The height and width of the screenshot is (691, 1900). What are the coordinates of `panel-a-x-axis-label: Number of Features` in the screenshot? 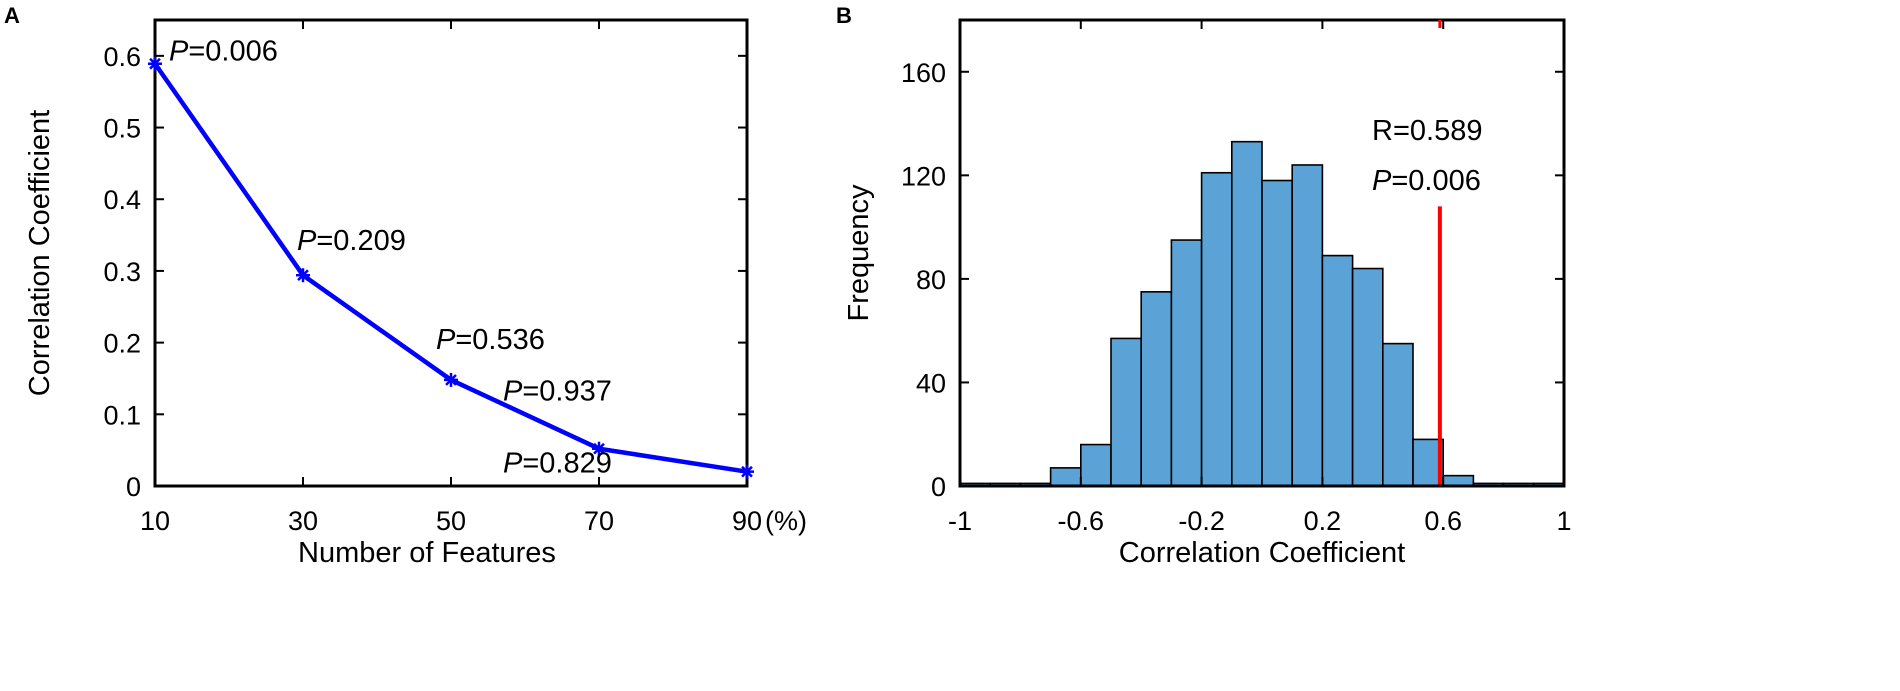 It's located at (427, 553).